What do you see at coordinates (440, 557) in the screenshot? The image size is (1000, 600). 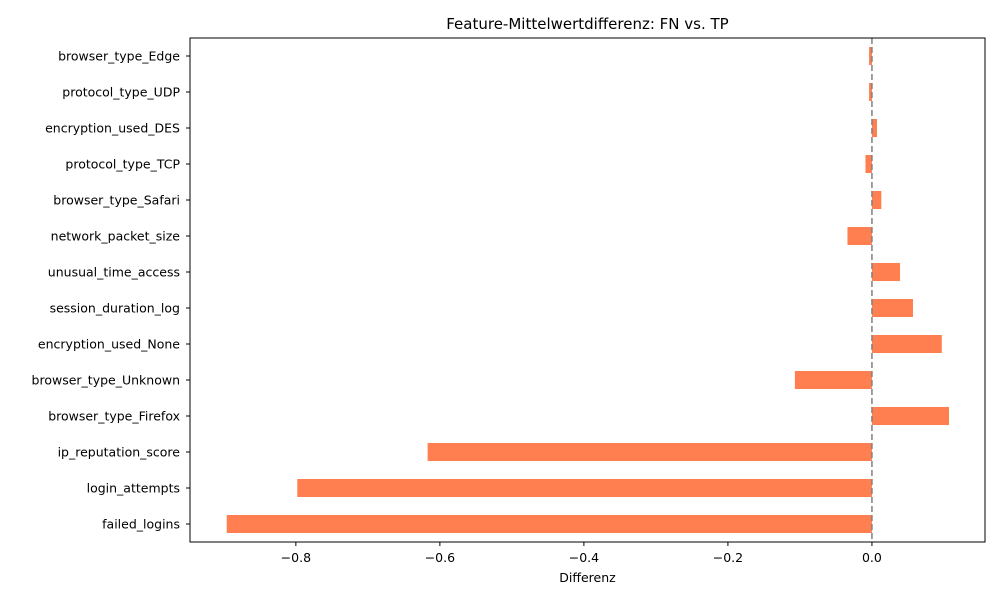 I see `x-tick-label: −0.6` at bounding box center [440, 557].